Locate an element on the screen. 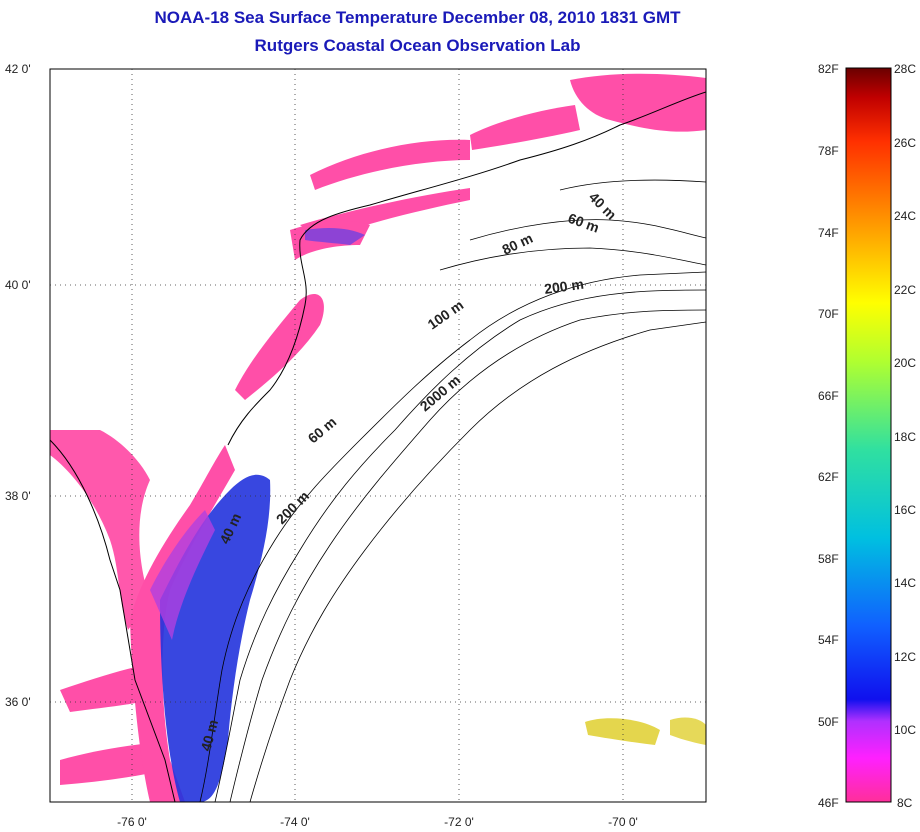 This screenshot has height=832, width=920. chesapeake-bay-sst is located at coordinates (100, 530).